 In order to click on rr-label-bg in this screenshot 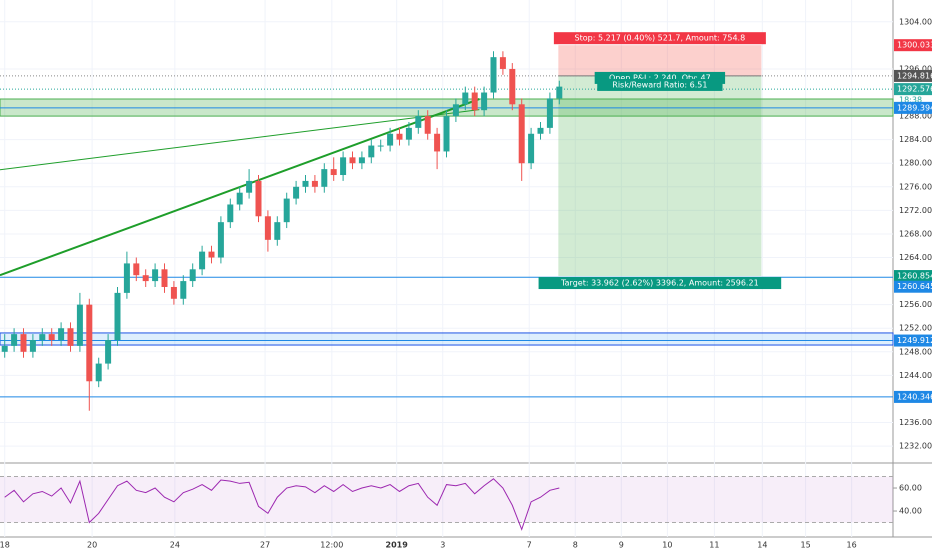, I will do `click(660, 84)`.